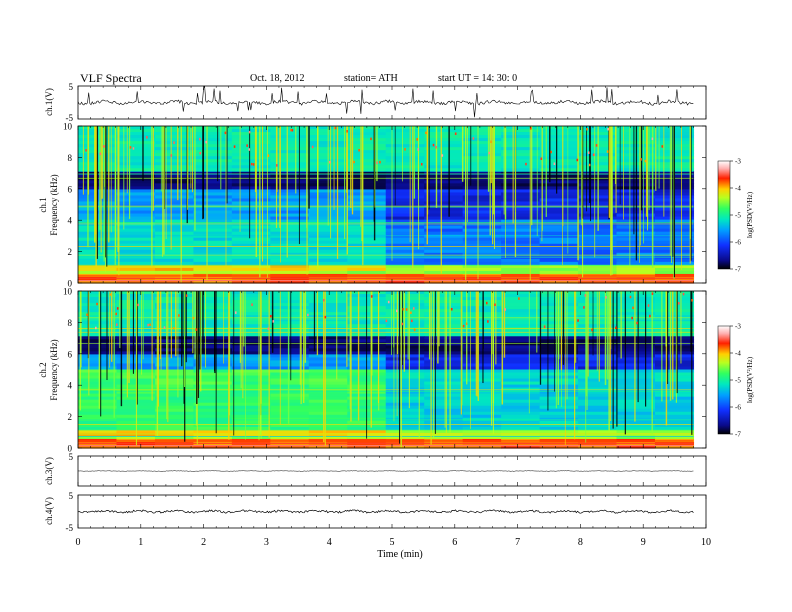 The width and height of the screenshot is (792, 612). I want to click on ch1-waveform-line, so click(385, 101).